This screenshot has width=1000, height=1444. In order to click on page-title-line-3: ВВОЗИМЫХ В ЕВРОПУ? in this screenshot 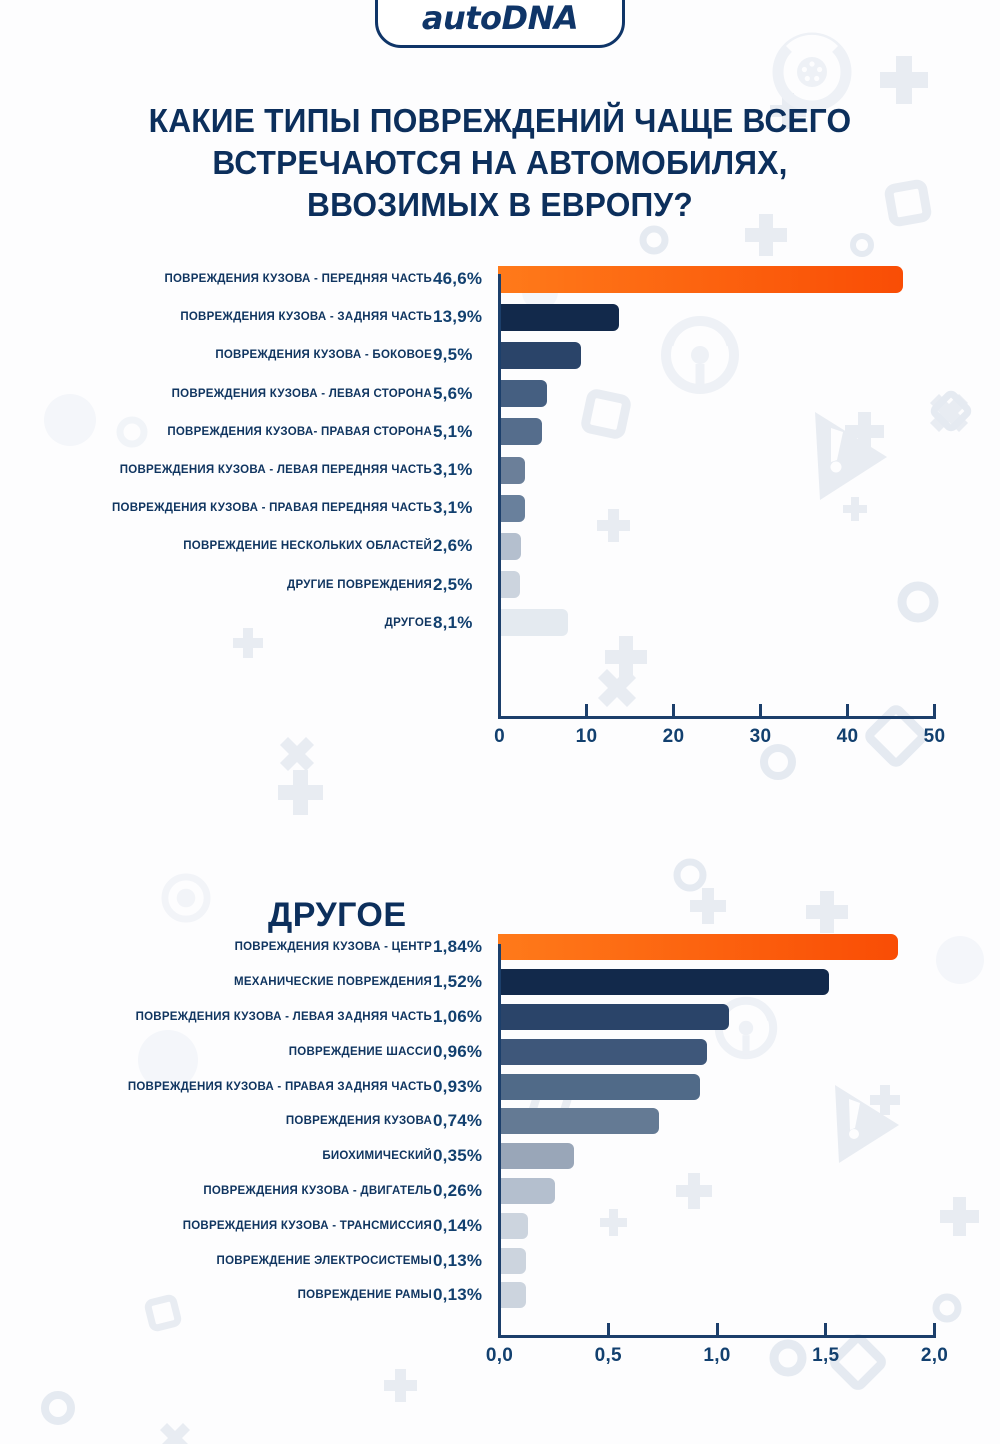, I will do `click(500, 205)`.